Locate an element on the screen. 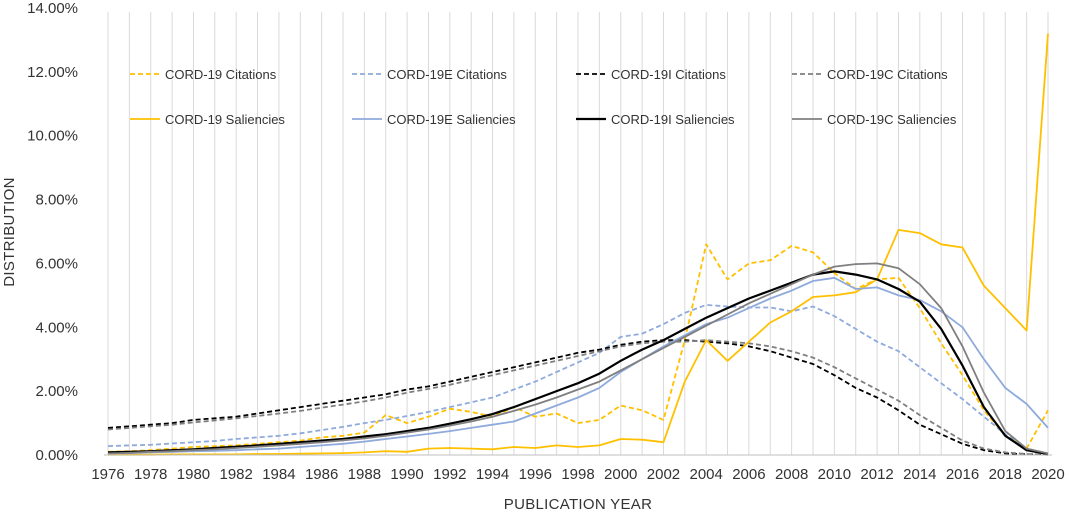 This screenshot has height=512, width=1070. legend-label: CORD-19I Saliencies is located at coordinates (673, 119).